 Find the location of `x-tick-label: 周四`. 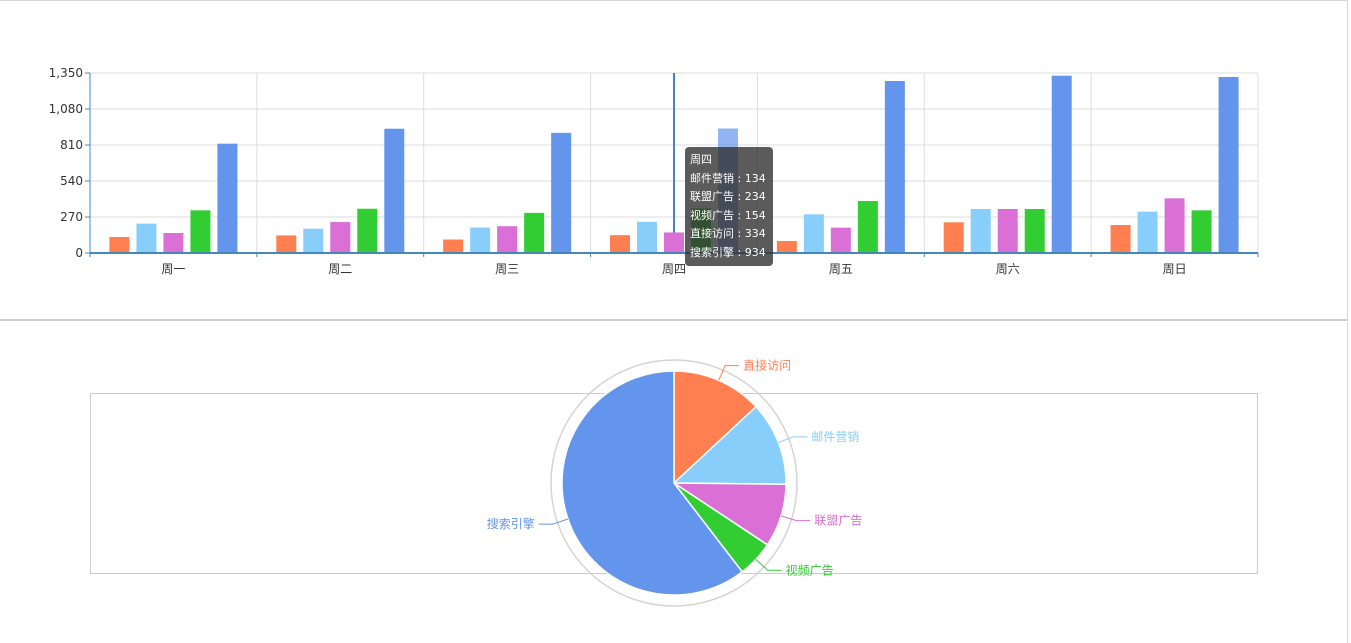

x-tick-label: 周四 is located at coordinates (674, 269).